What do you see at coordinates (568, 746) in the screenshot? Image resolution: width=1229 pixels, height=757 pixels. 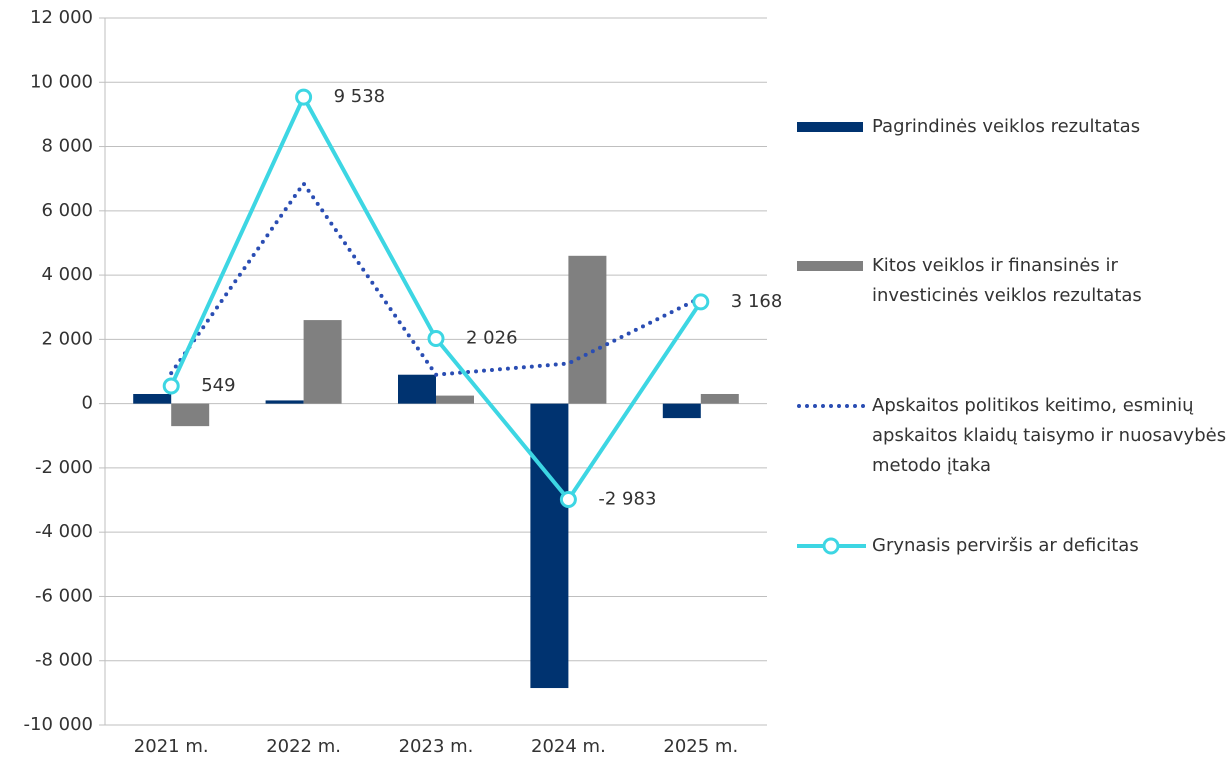 I see `x-tick-label: 2024 m.` at bounding box center [568, 746].